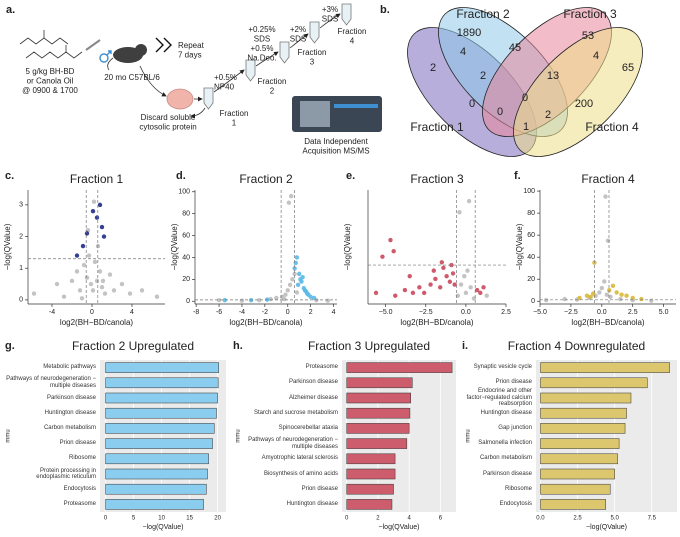 The height and width of the screenshot is (537, 680). Describe the element at coordinates (93, 45) in the screenshot. I see `syringe` at that location.